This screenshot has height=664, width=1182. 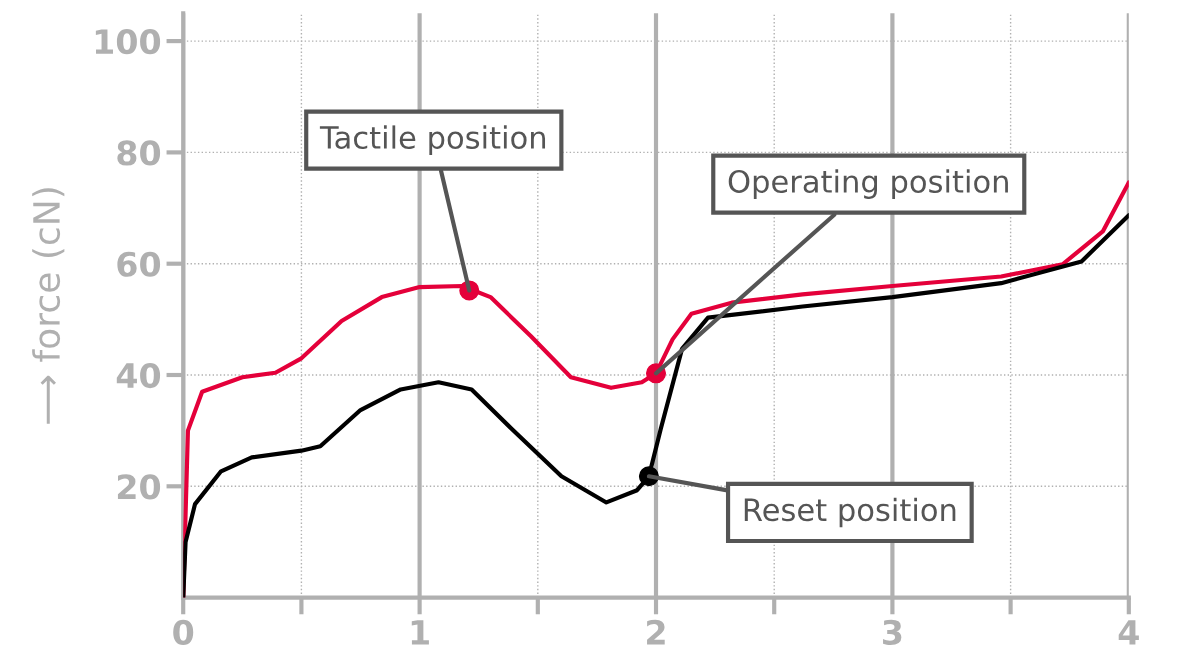 What do you see at coordinates (48, 306) in the screenshot?
I see `y-axis-title: ⟶ force (cN)` at bounding box center [48, 306].